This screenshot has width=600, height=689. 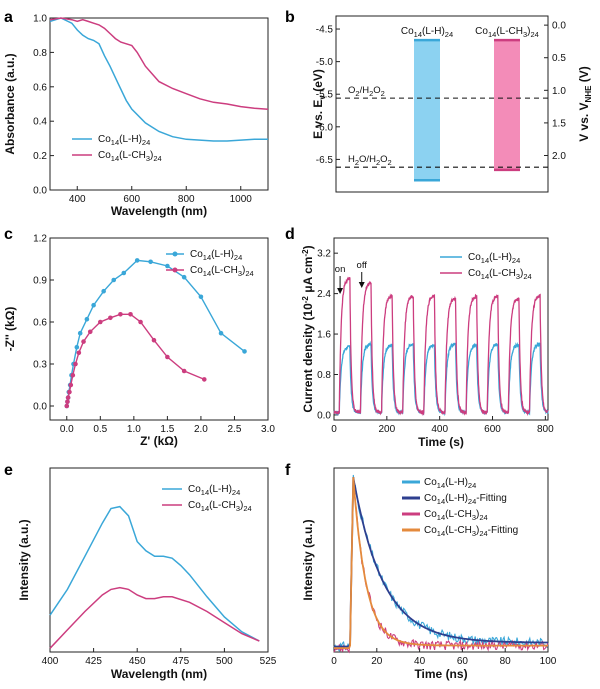 I want to click on f-xtick-label: 0, so click(x=334, y=661).